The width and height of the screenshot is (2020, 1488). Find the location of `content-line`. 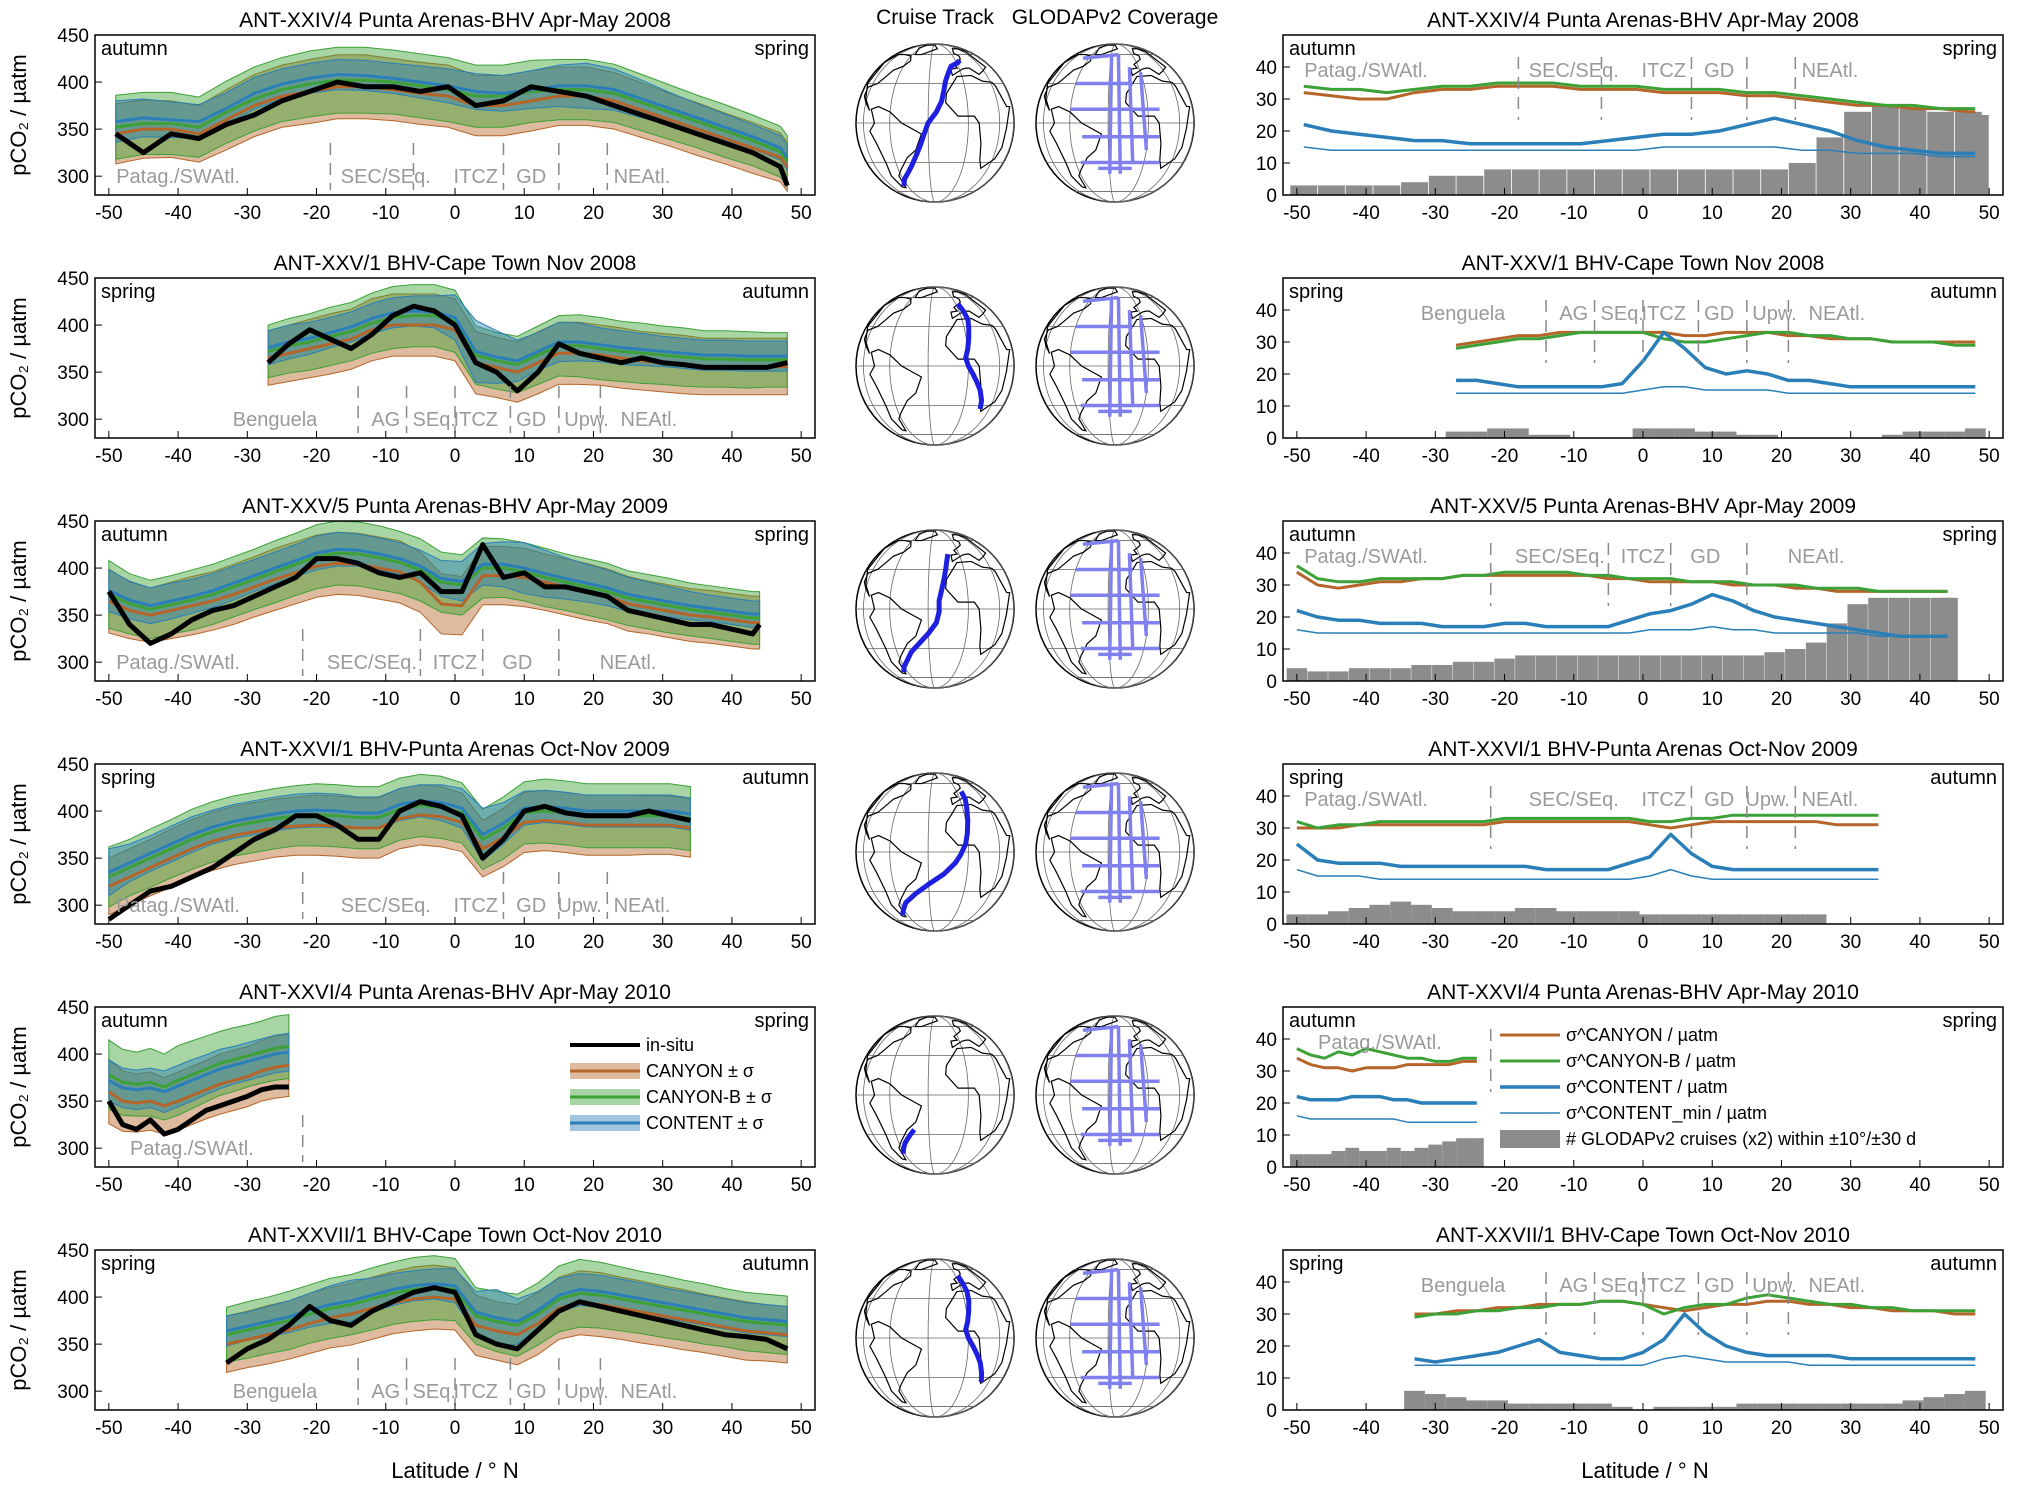

content-line is located at coordinates (434, 581).